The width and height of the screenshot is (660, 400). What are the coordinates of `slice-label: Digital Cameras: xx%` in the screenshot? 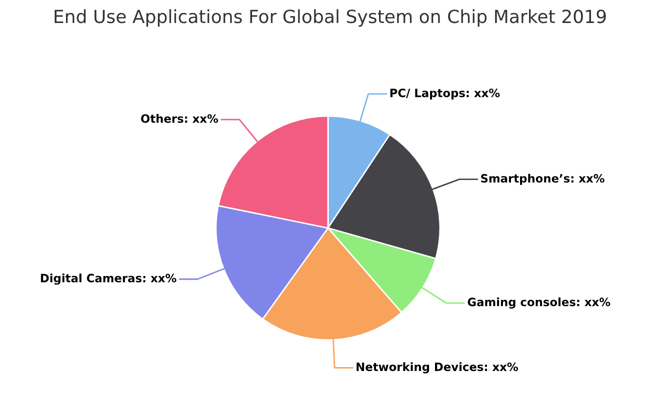 It's located at (108, 279).